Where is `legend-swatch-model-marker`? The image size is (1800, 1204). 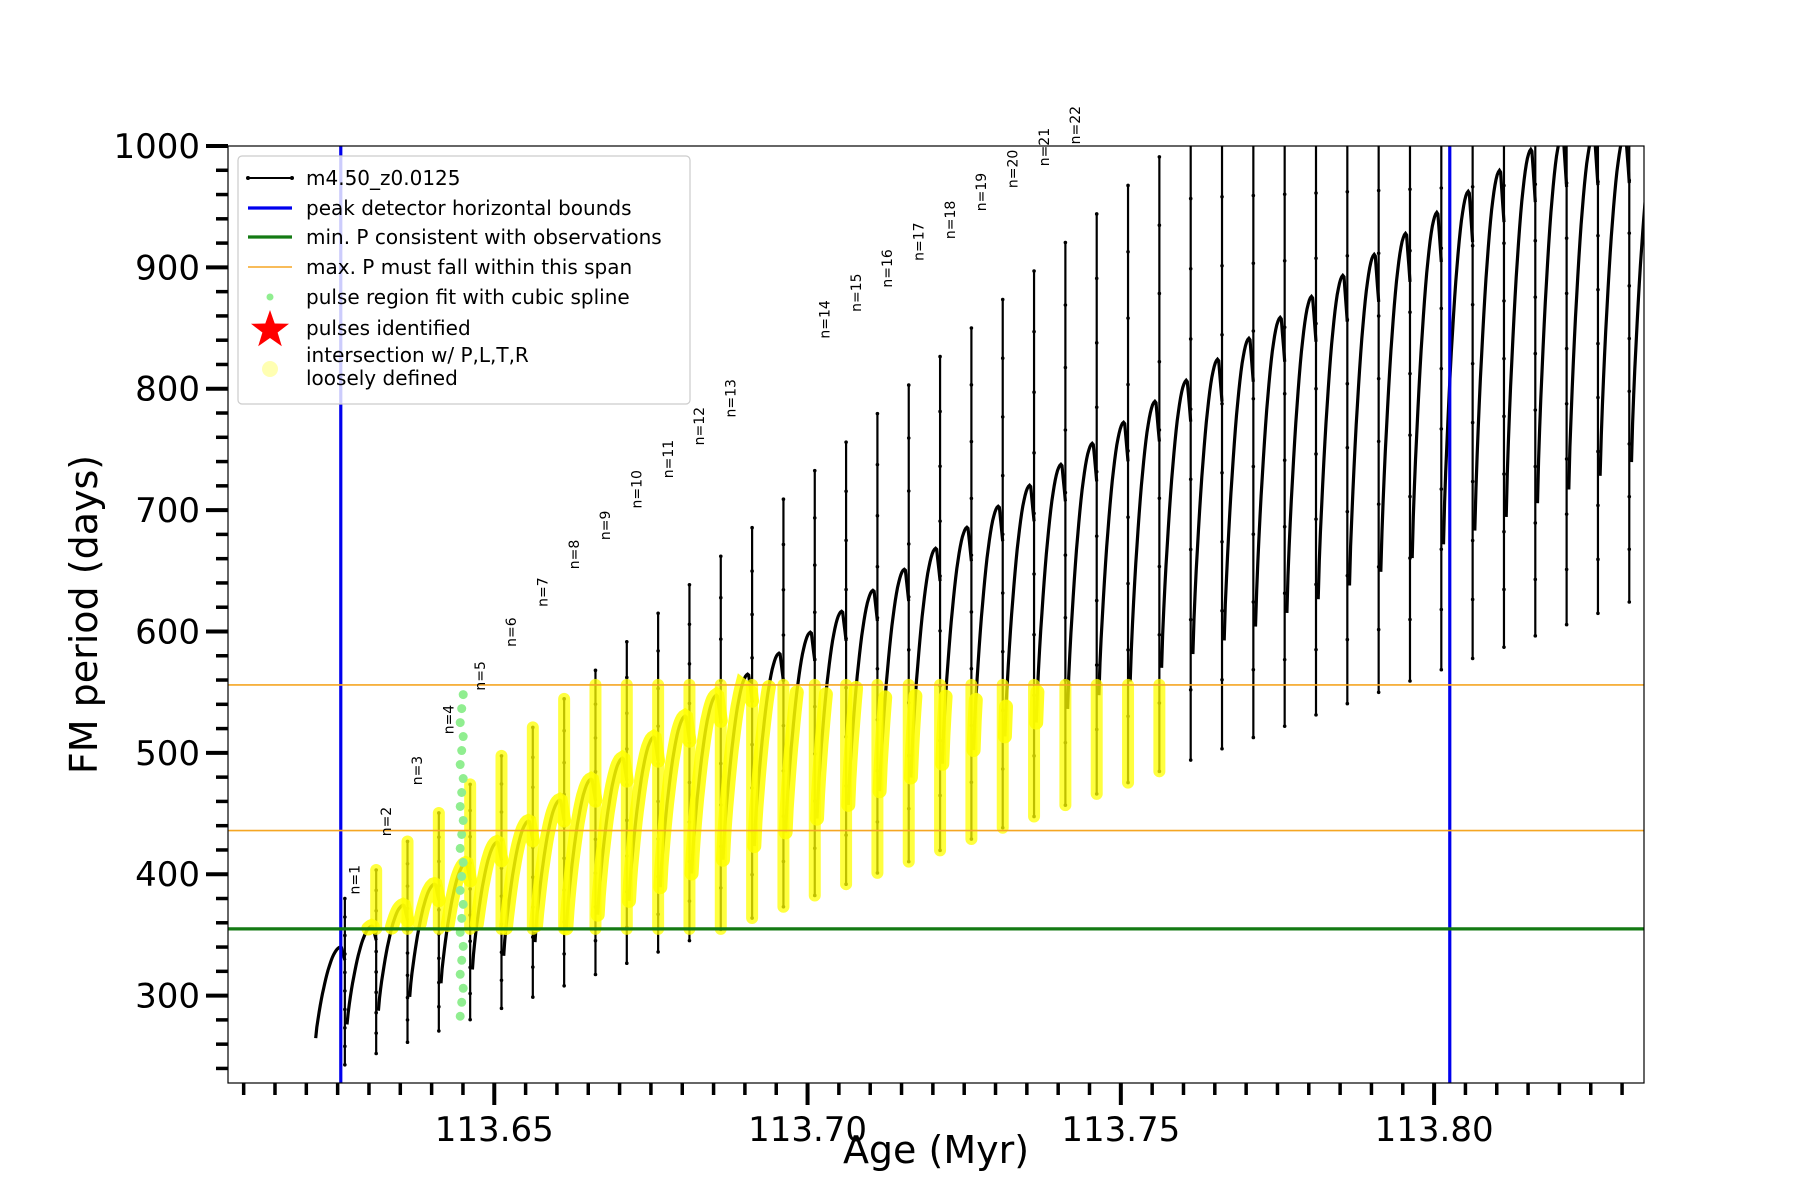
legend-swatch-model-marker is located at coordinates (292, 178).